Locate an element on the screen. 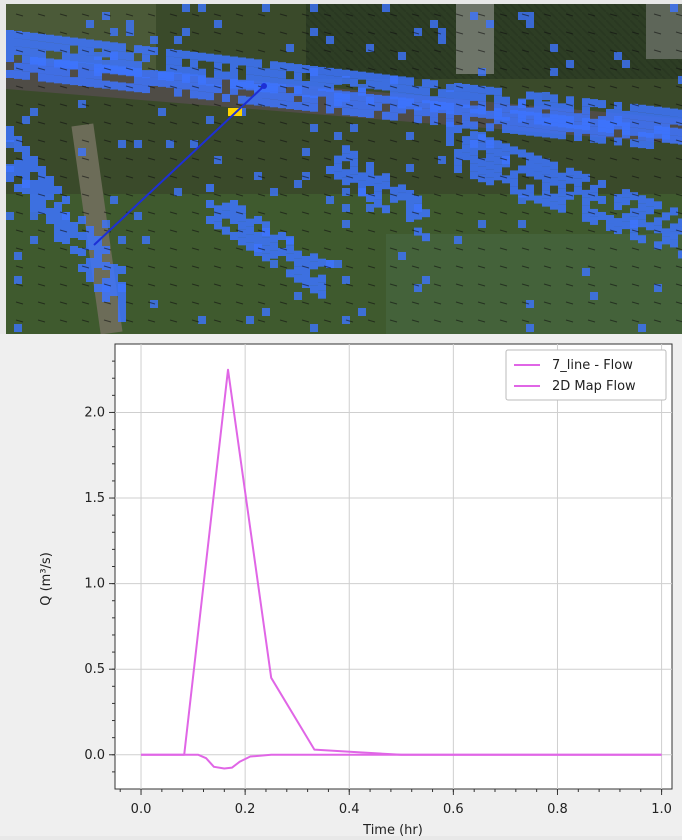 The height and width of the screenshot is (840, 682). flux-section-line is located at coordinates (179, 165).